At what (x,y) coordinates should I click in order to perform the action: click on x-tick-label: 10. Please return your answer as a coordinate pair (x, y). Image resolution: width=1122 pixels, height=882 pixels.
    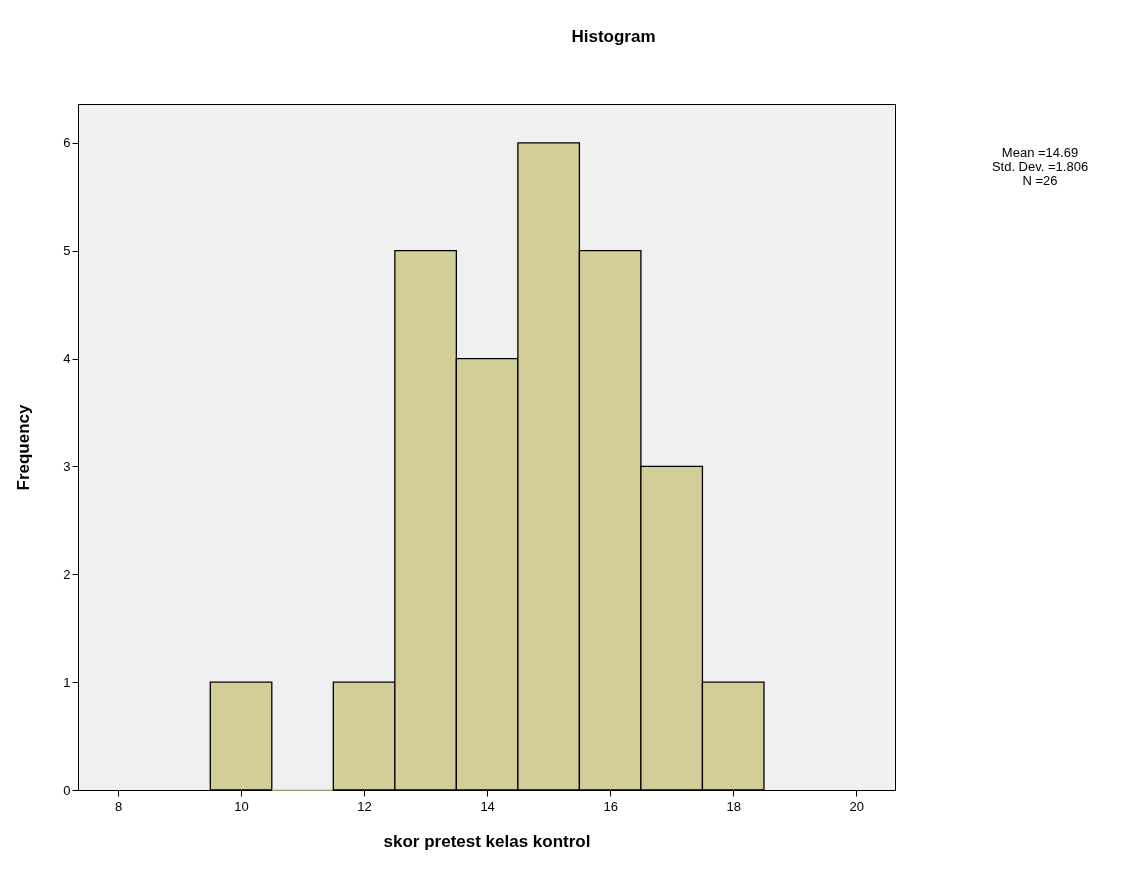
    Looking at the image, I should click on (241, 806).